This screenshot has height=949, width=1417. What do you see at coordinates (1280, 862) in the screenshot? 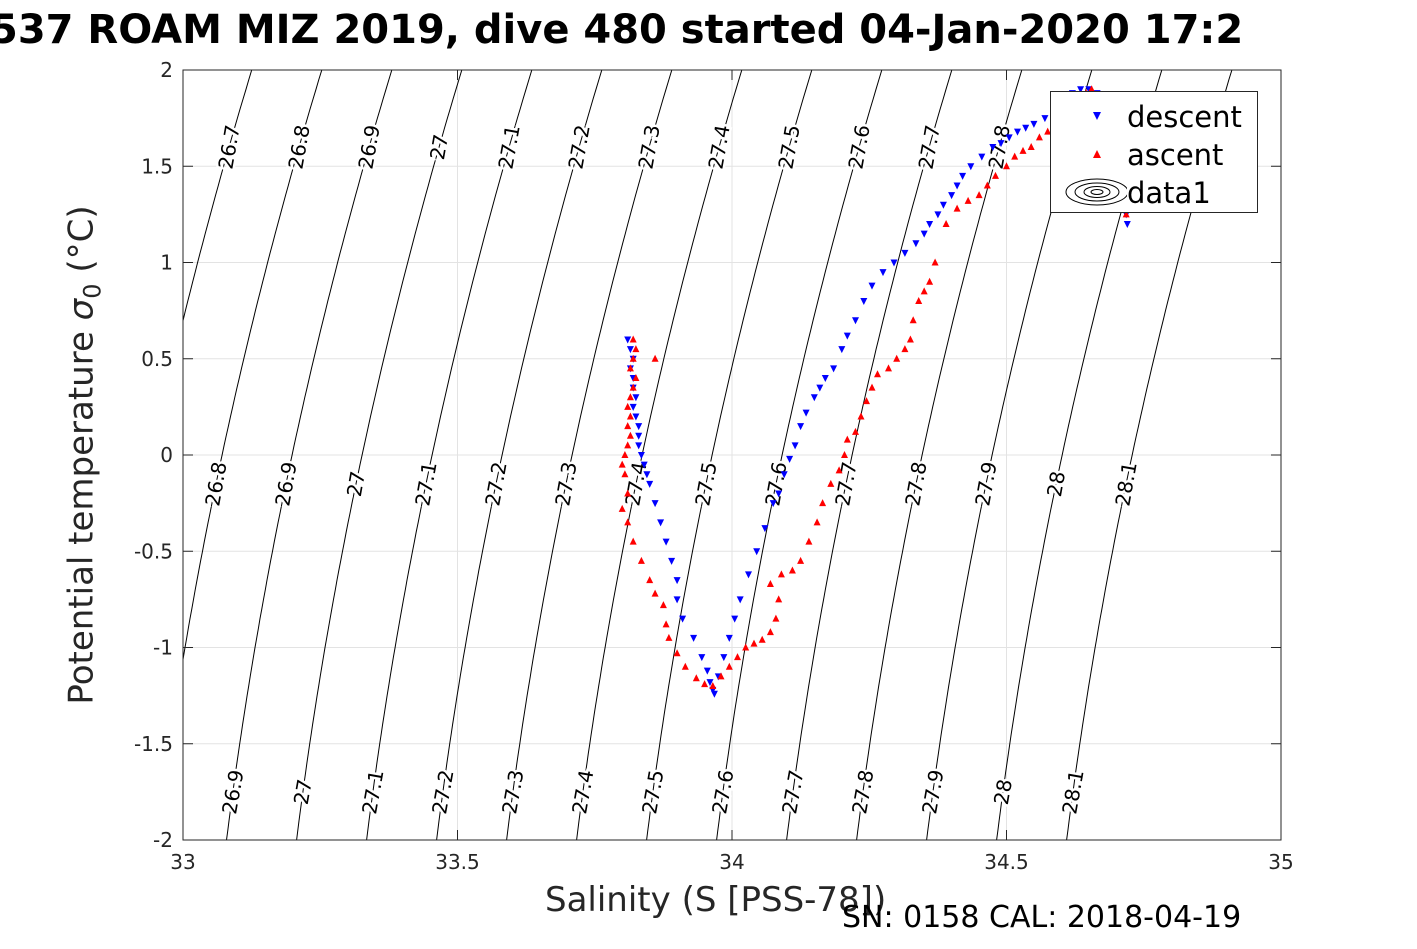
I see `x-tick-label: 35` at bounding box center [1280, 862].